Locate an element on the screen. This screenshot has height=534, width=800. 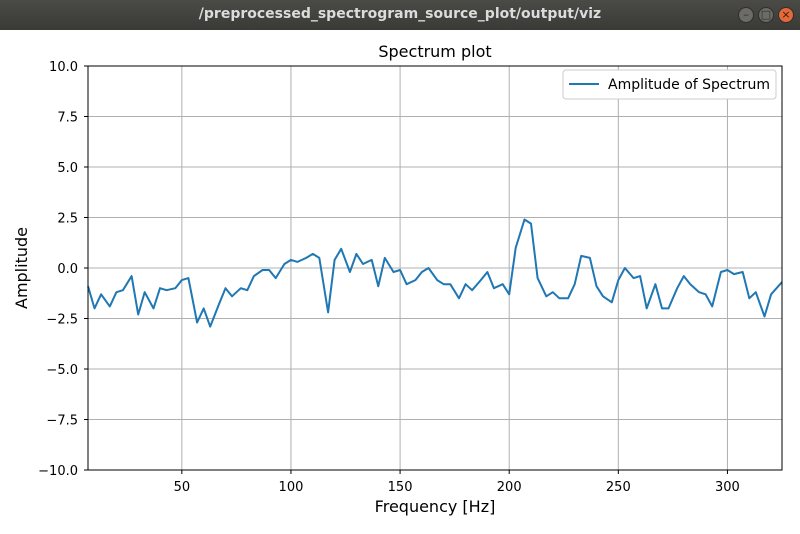
y-tick-label: 0.0 is located at coordinates (67, 269).